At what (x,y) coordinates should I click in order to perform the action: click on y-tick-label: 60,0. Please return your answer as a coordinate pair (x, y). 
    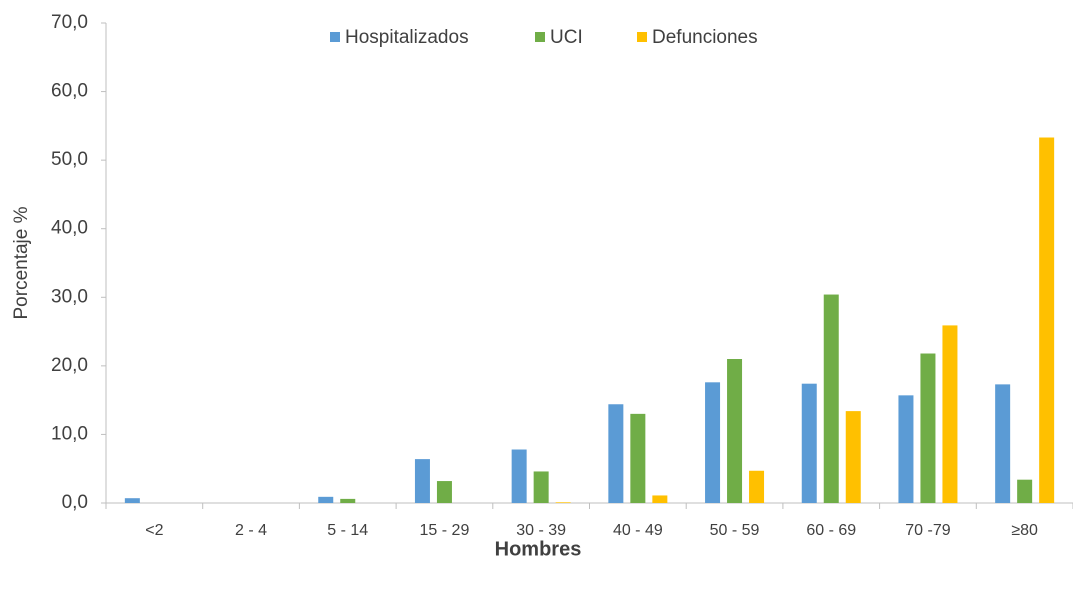
    Looking at the image, I should click on (69, 91).